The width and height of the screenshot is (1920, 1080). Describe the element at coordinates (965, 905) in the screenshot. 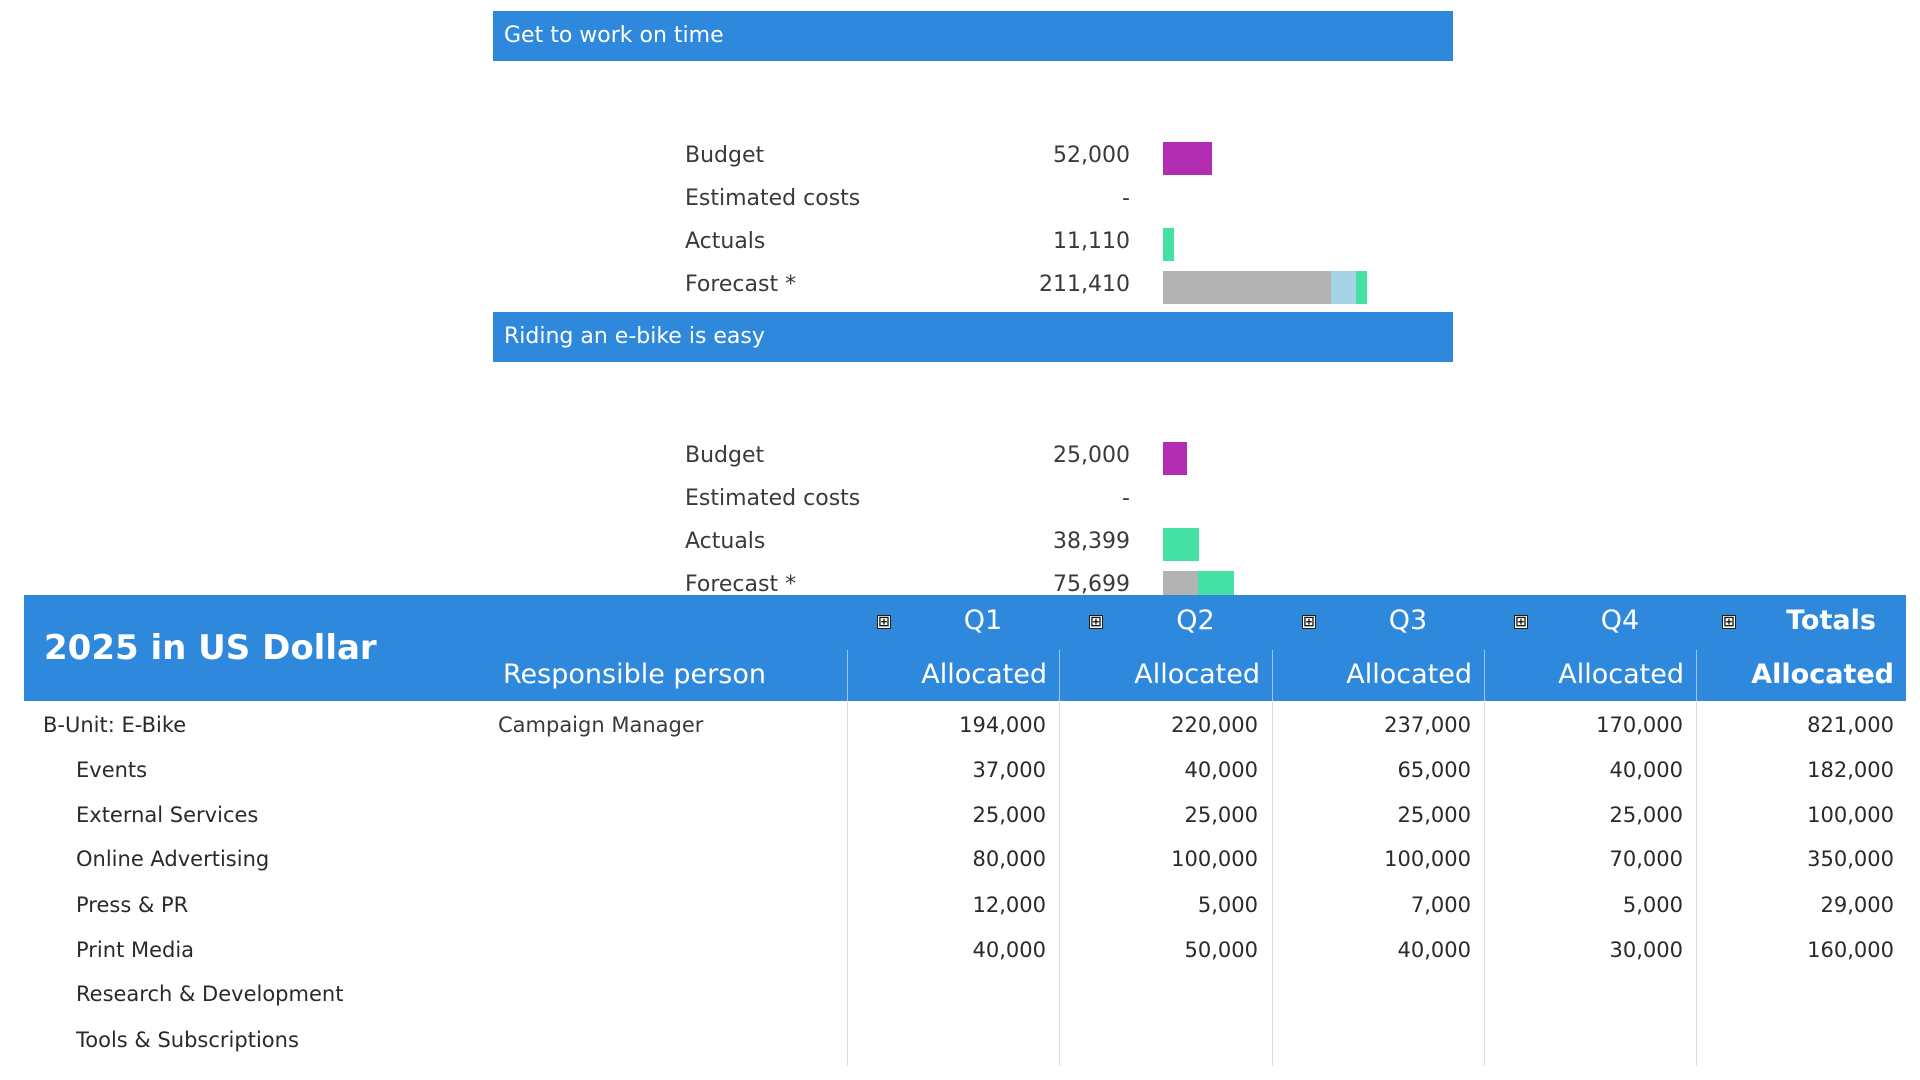

I see `table-row: Press & PR 12,000 5,000 7,000 5,000 29,000` at that location.